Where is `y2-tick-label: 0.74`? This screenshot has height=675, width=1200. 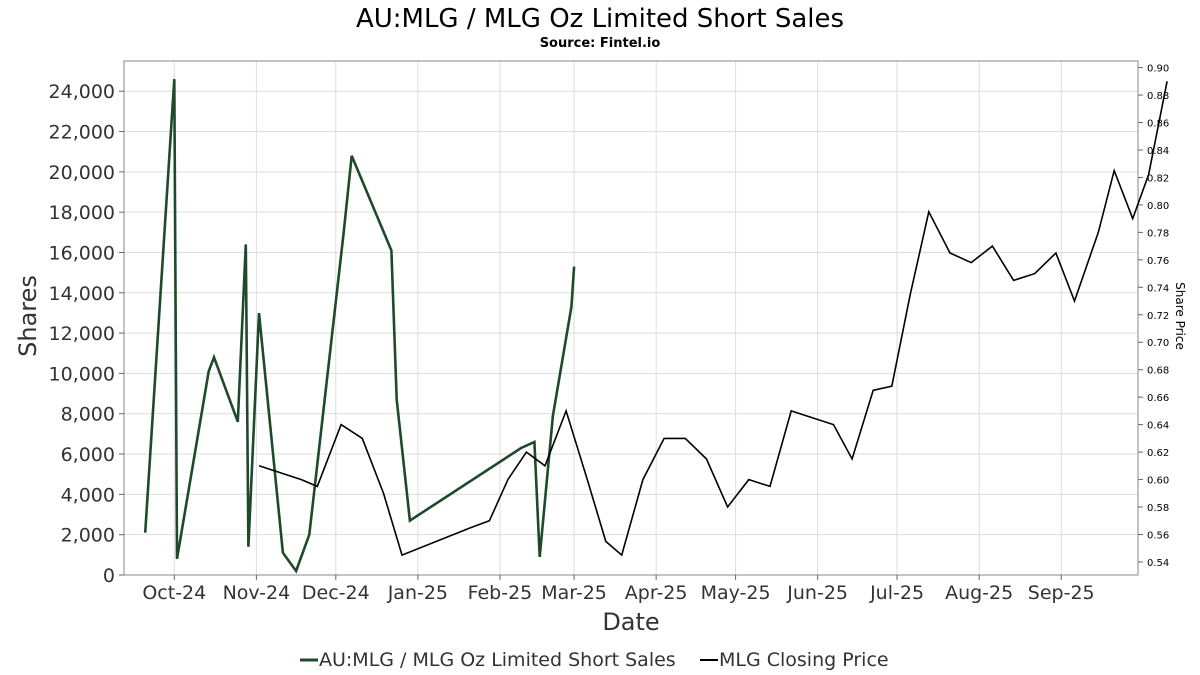
y2-tick-label: 0.74 is located at coordinates (1158, 288).